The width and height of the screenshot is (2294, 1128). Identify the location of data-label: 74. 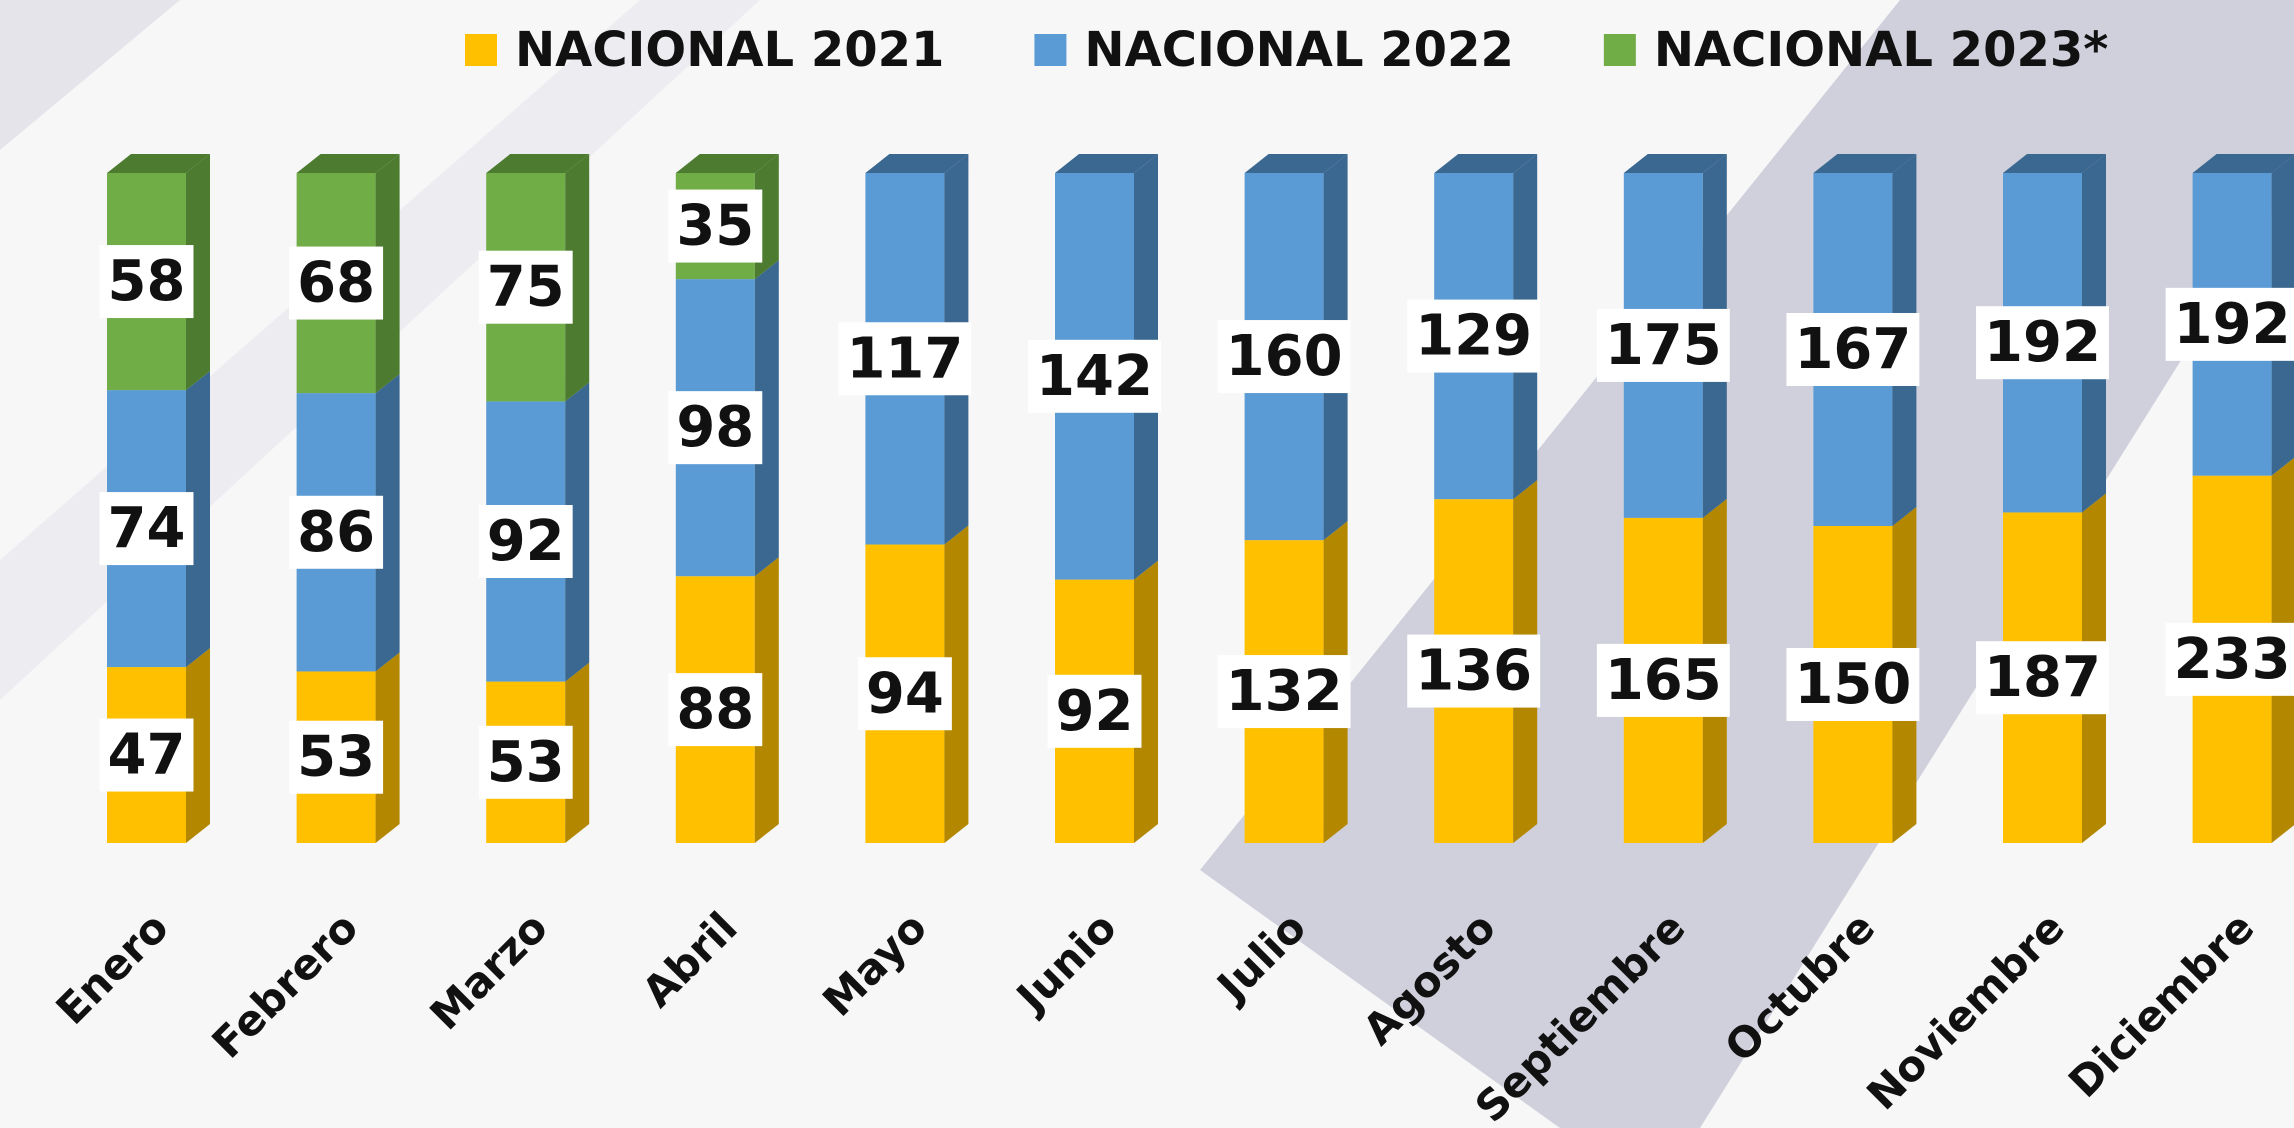
(147, 528).